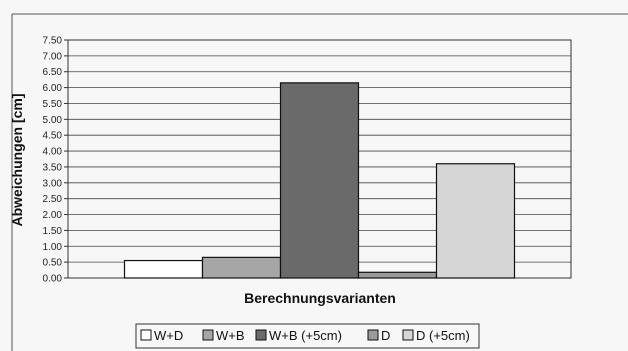  I want to click on y-tick-label: 6.50, so click(53, 72).